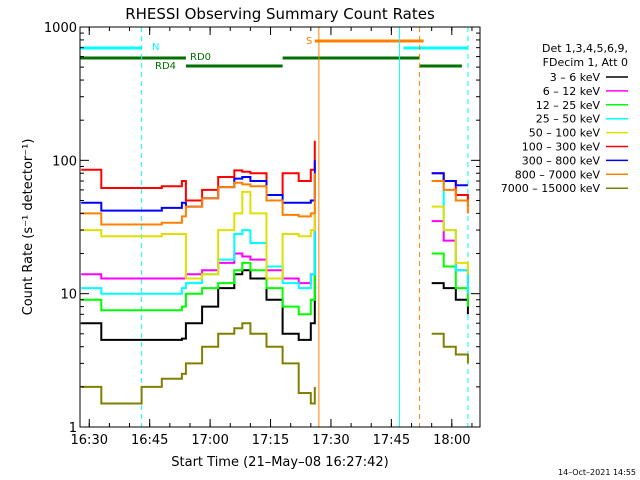 The width and height of the screenshot is (640, 480). What do you see at coordinates (597, 472) in the screenshot?
I see `footer-timestamp: 14–Oct–2021 14:55` at bounding box center [597, 472].